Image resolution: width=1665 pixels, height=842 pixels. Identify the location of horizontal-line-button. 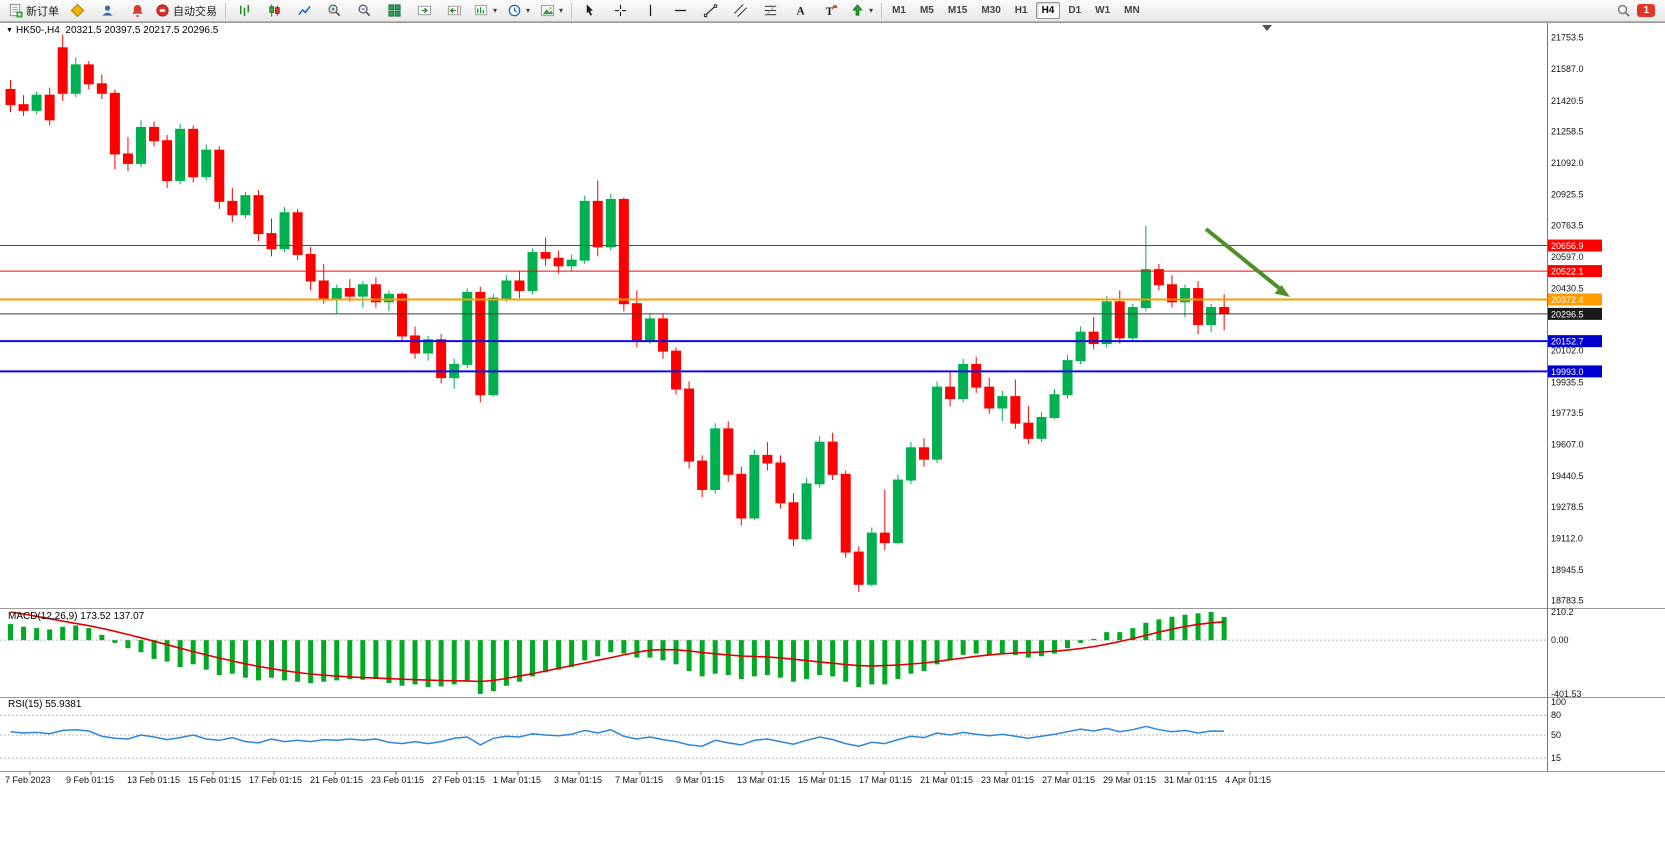
(680, 11).